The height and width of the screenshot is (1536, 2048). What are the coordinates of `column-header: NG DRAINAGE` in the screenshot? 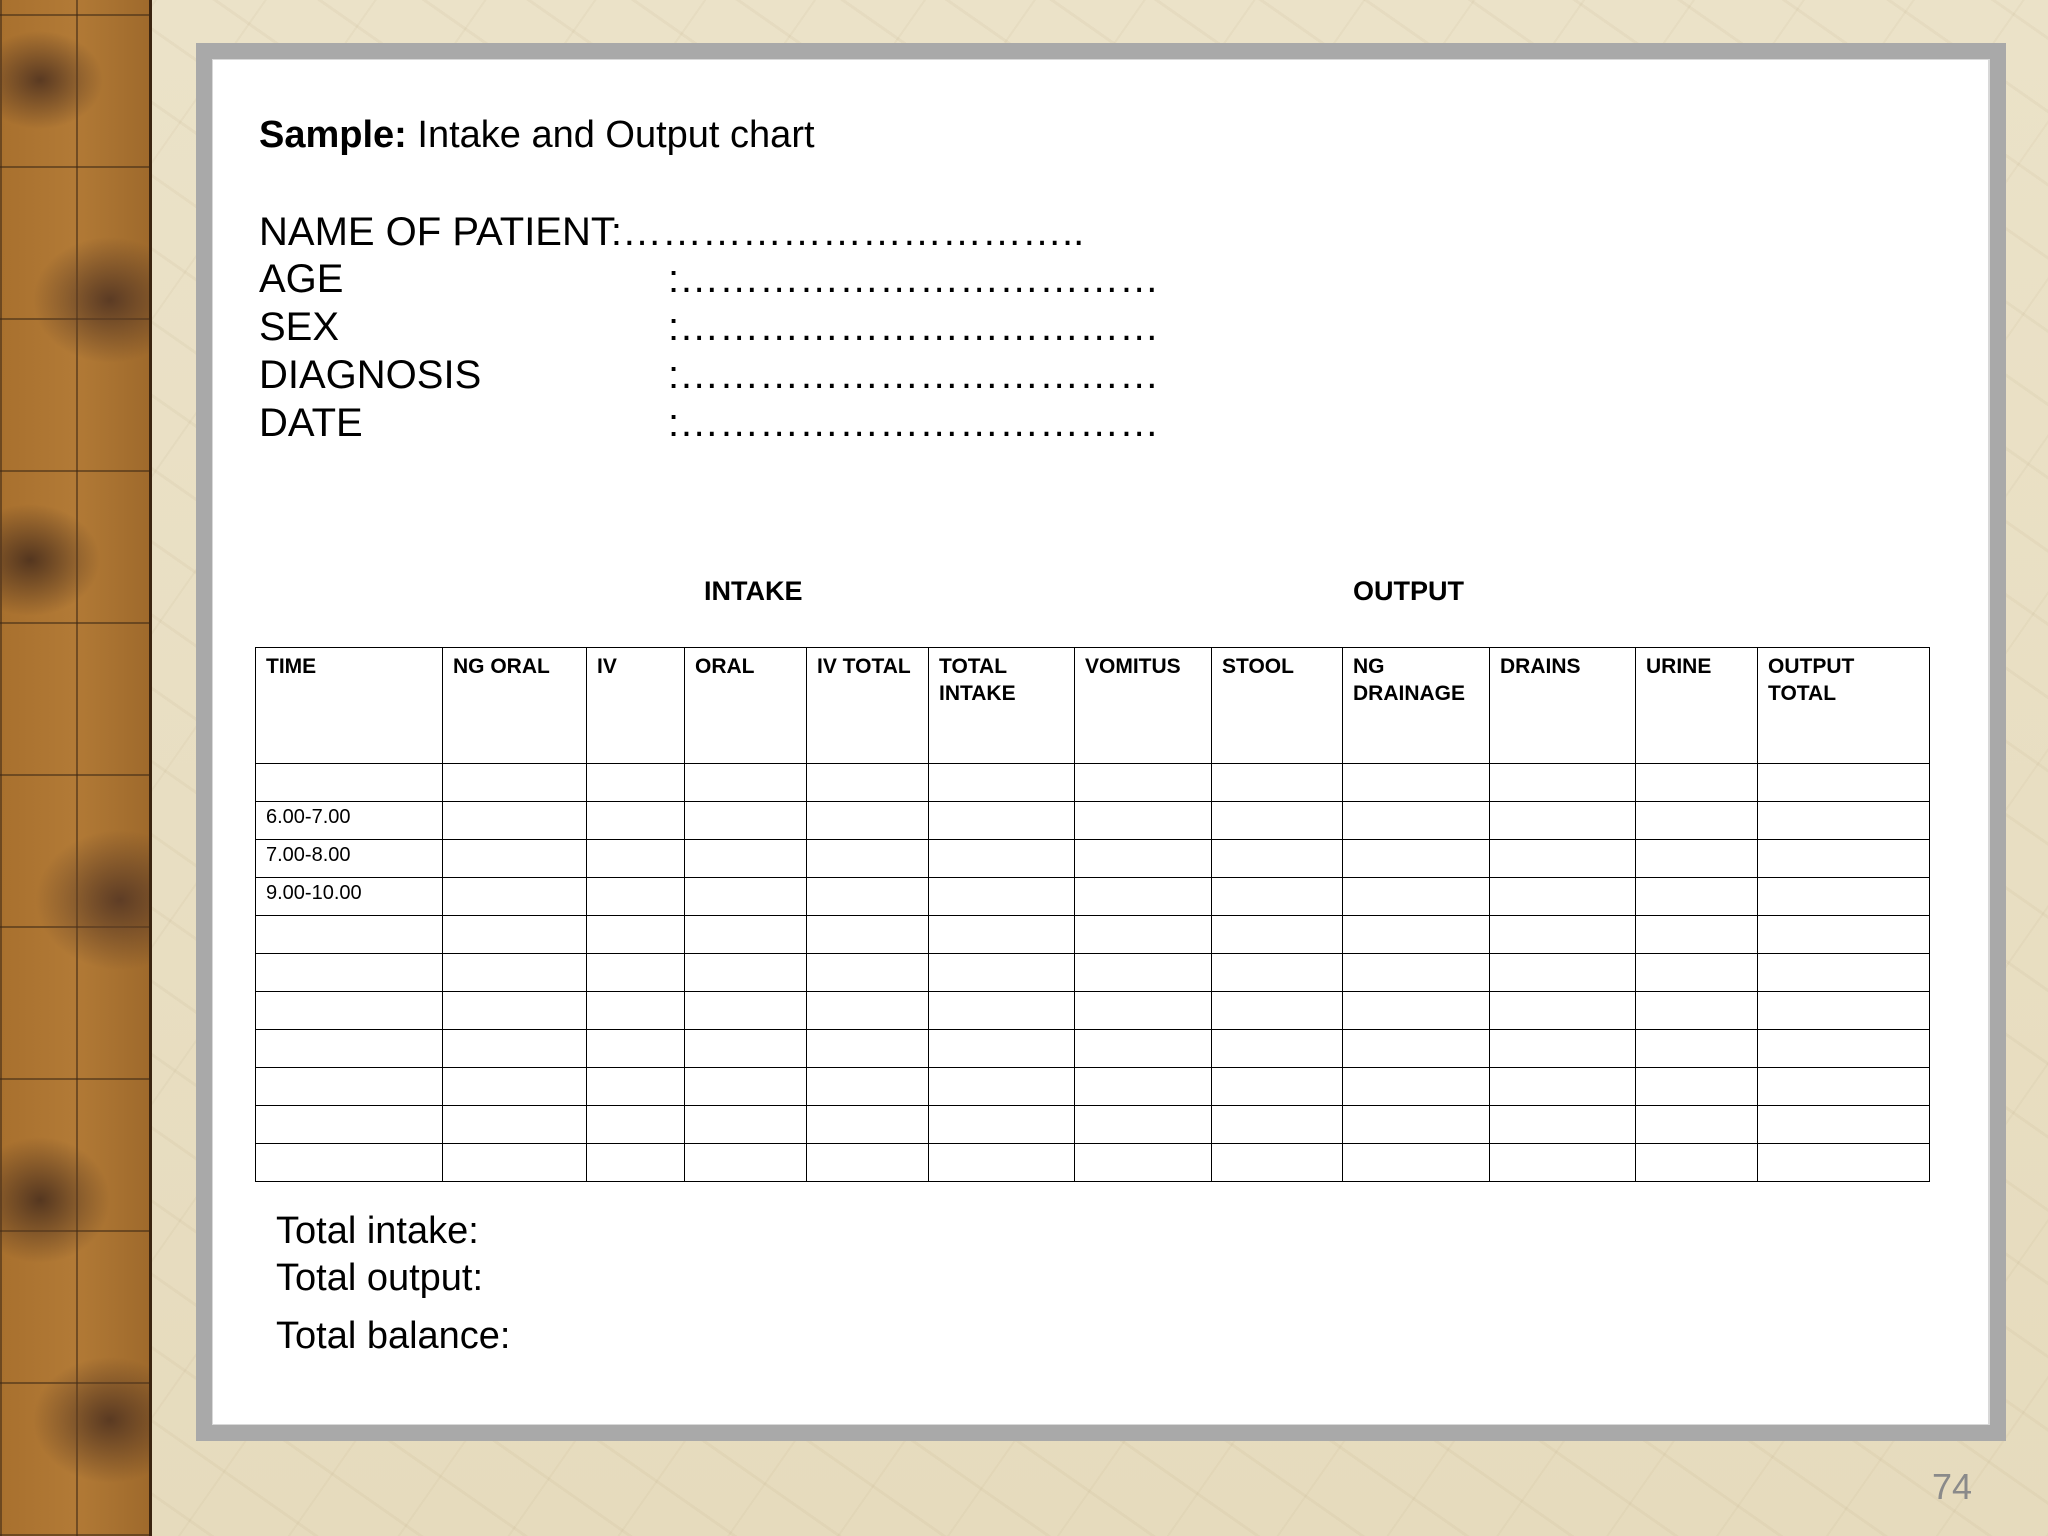 It's located at (1416, 705).